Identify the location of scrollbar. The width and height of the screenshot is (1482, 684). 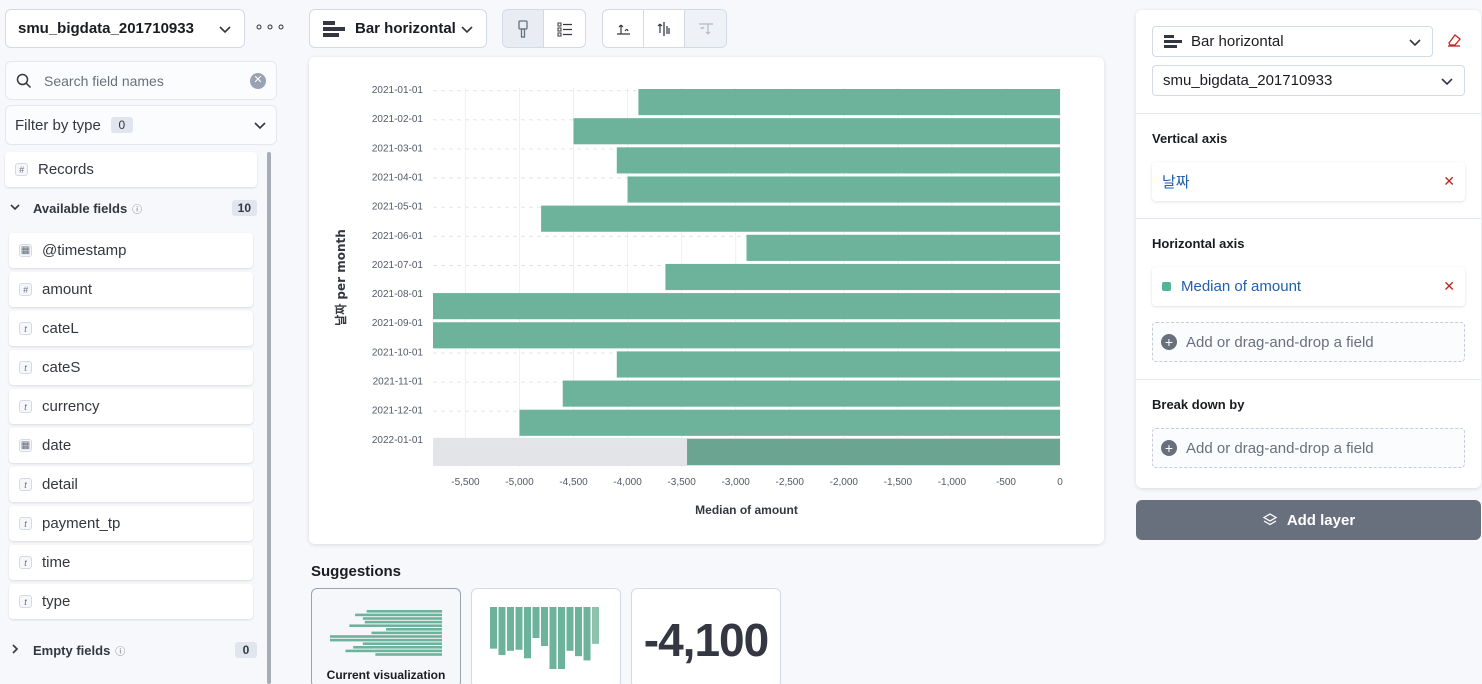
(269, 418).